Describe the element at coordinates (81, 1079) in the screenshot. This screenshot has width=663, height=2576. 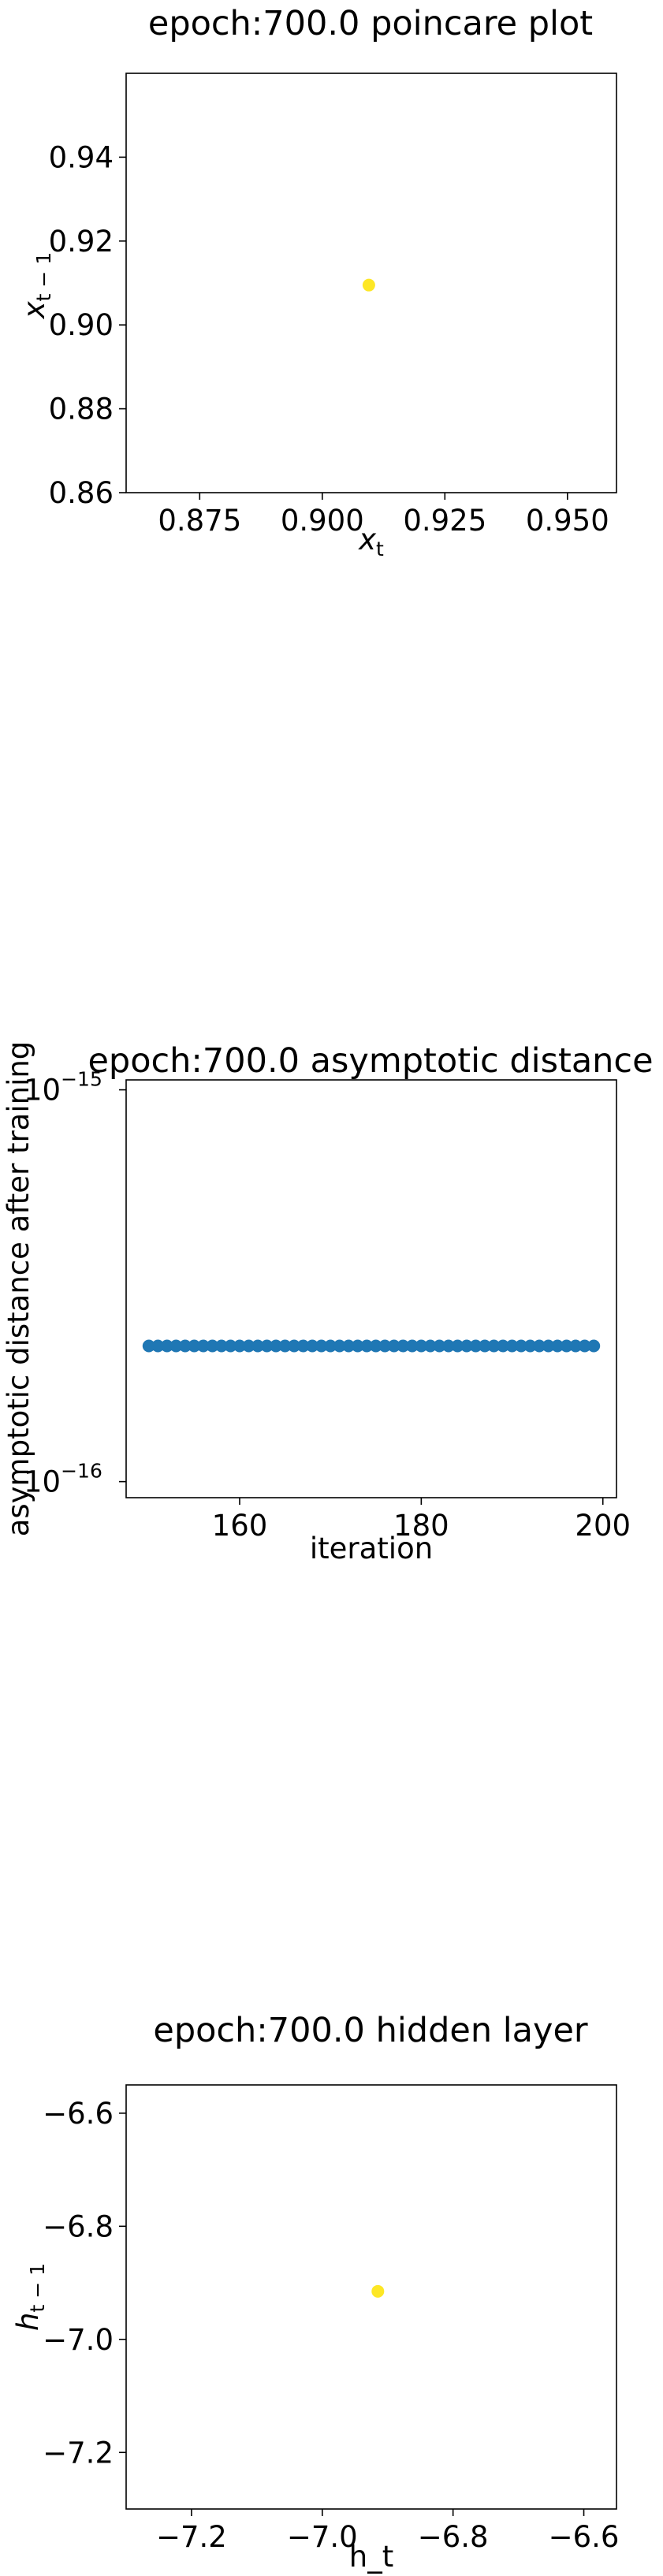
I see `y-tick-exponent: −15` at that location.